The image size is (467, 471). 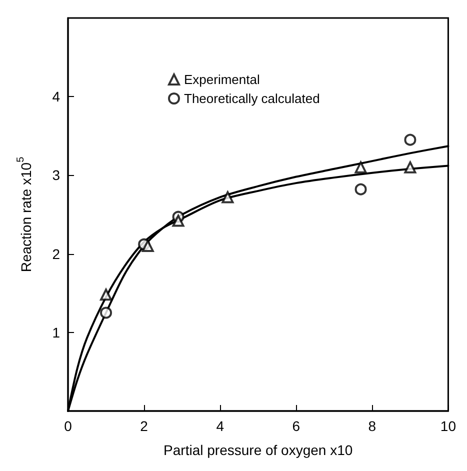 What do you see at coordinates (448, 426) in the screenshot?
I see `x-tick-label: 10` at bounding box center [448, 426].